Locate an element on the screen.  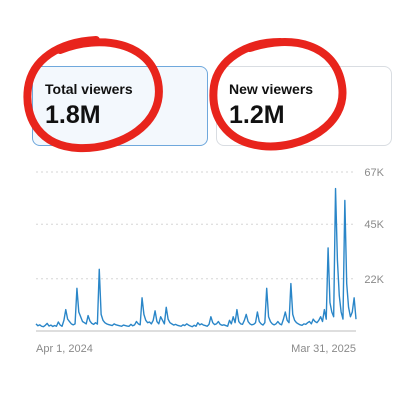
y-tick-label-2: 22K is located at coordinates (374, 280).